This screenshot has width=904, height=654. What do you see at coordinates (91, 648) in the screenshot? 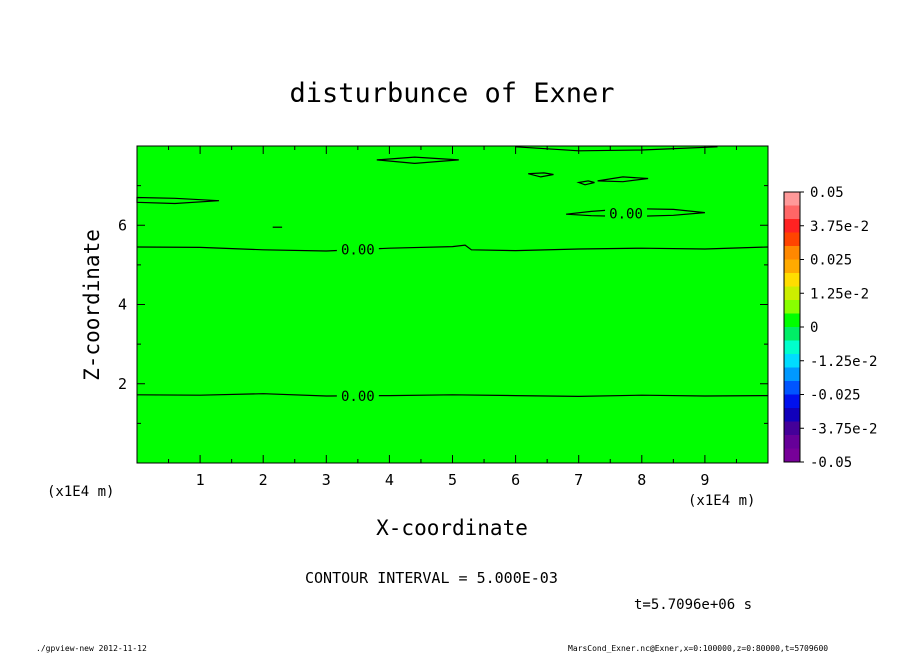
I see `footer-left: ./gpview-new 2012-11-12` at bounding box center [91, 648].